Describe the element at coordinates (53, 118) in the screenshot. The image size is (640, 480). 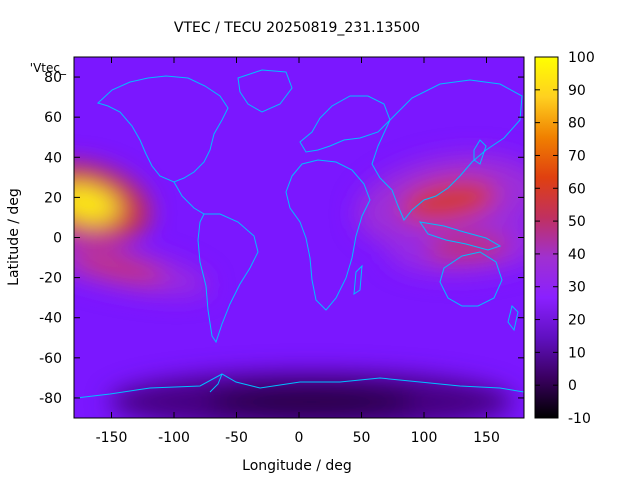
I see `y-tick-label: 60` at that location.